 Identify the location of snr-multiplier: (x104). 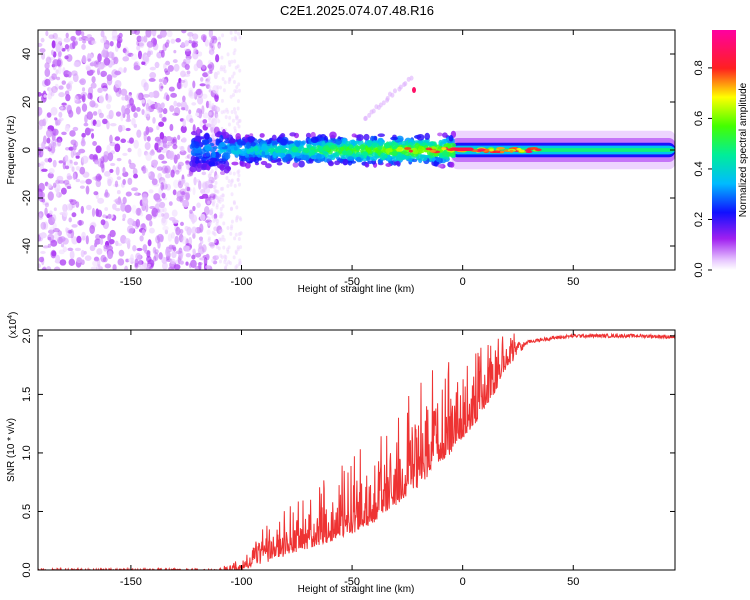
(13, 325).